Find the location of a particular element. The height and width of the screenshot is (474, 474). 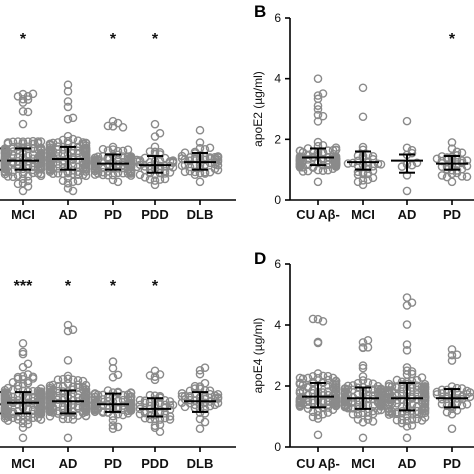

panel-a is located at coordinates (118, 142).